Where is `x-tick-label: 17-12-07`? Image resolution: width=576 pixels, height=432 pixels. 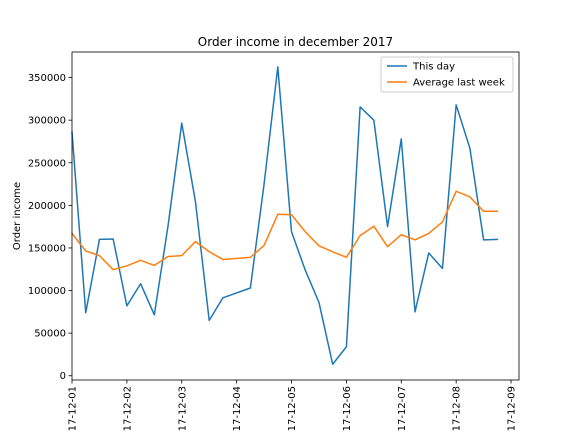 x-tick-label: 17-12-07 is located at coordinates (402, 408).